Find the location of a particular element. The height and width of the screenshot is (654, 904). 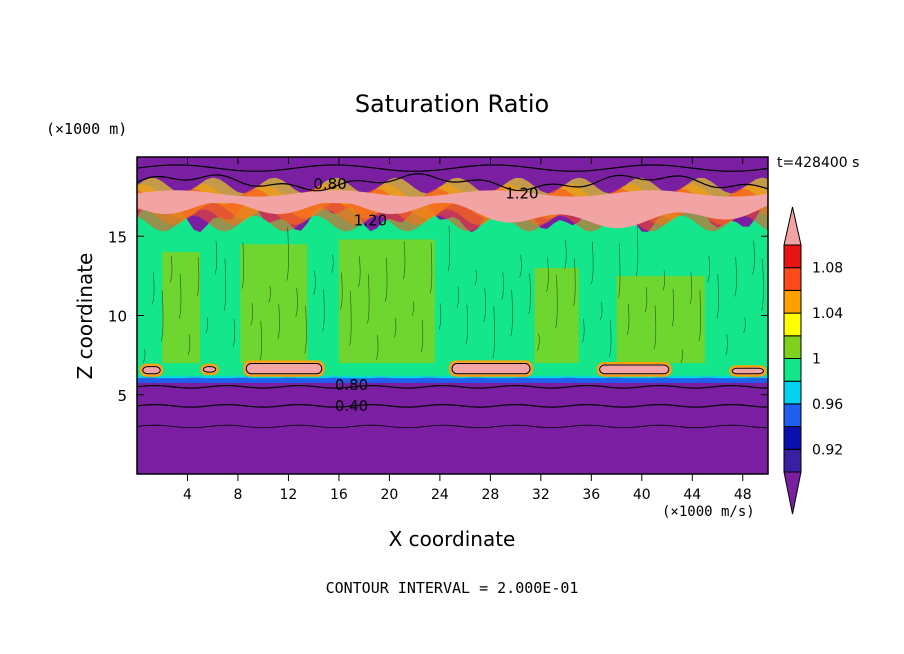

colorbar-tick-label: 1.08 is located at coordinates (827, 269).